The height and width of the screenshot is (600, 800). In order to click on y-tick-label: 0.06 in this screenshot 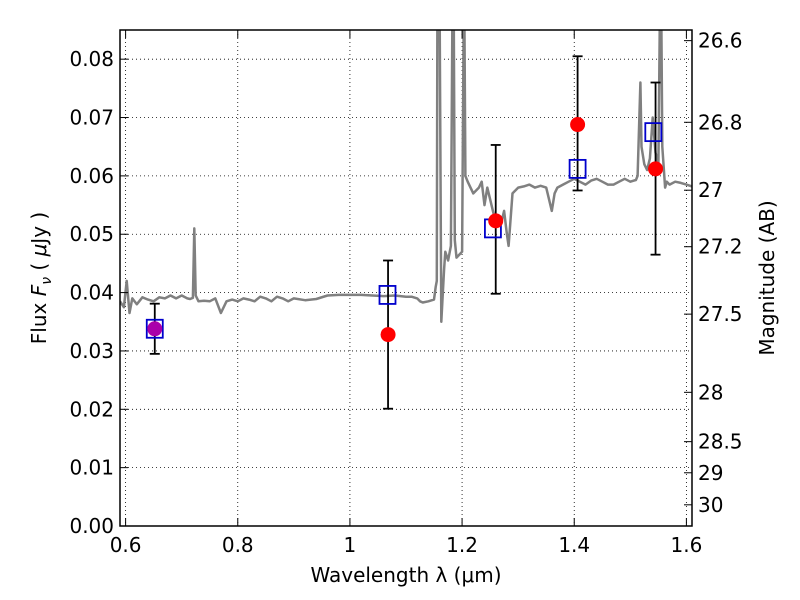, I will do `click(91, 176)`.